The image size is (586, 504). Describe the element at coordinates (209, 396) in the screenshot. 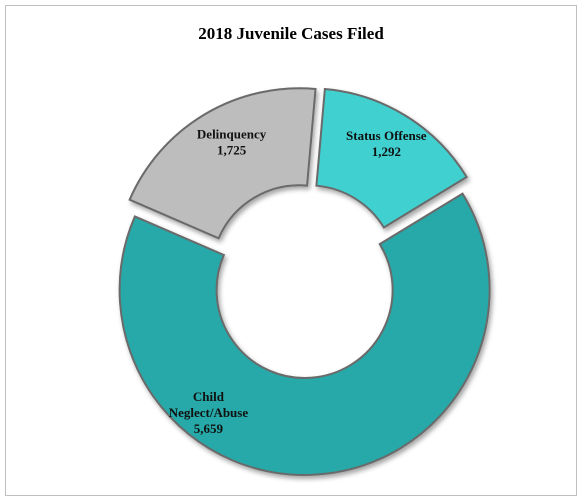

I see `slice-label-line: Child` at that location.